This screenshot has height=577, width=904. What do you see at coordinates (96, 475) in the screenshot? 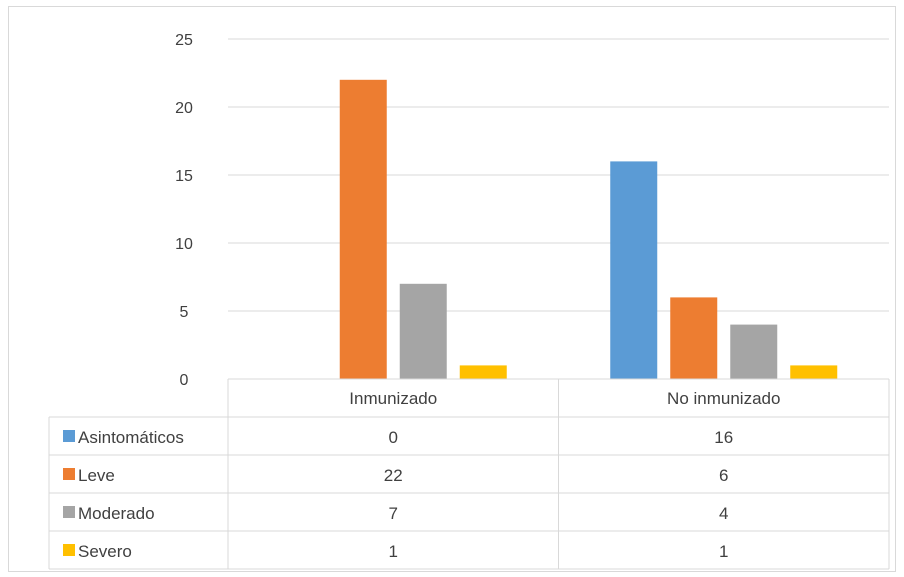
I see `series-name: Leve` at bounding box center [96, 475].